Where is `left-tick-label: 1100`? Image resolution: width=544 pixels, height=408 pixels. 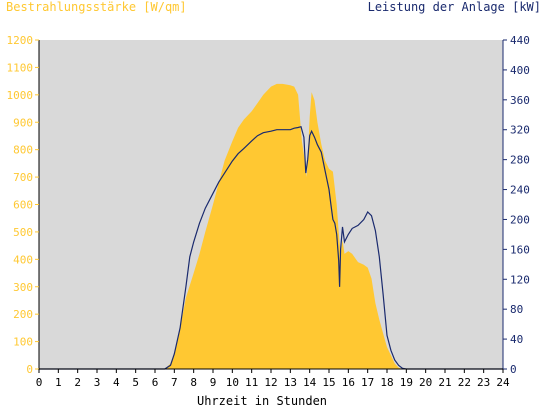
left-tick-label: 1100 is located at coordinates (20, 67).